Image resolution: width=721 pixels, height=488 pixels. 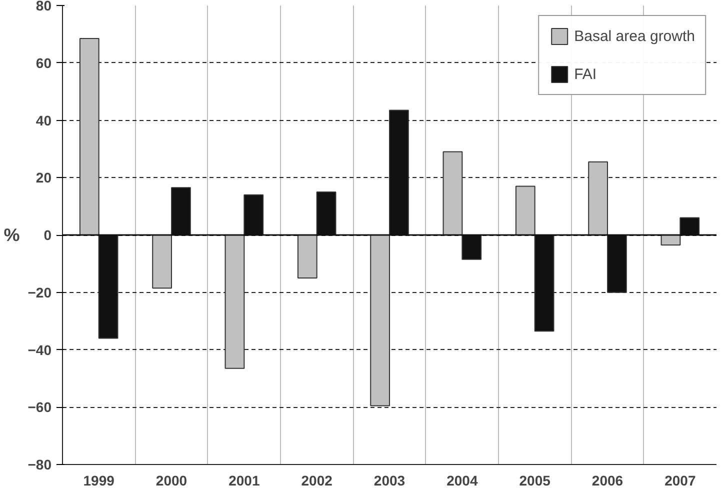 What do you see at coordinates (172, 480) in the screenshot?
I see `x-tick-label: 2000` at bounding box center [172, 480].